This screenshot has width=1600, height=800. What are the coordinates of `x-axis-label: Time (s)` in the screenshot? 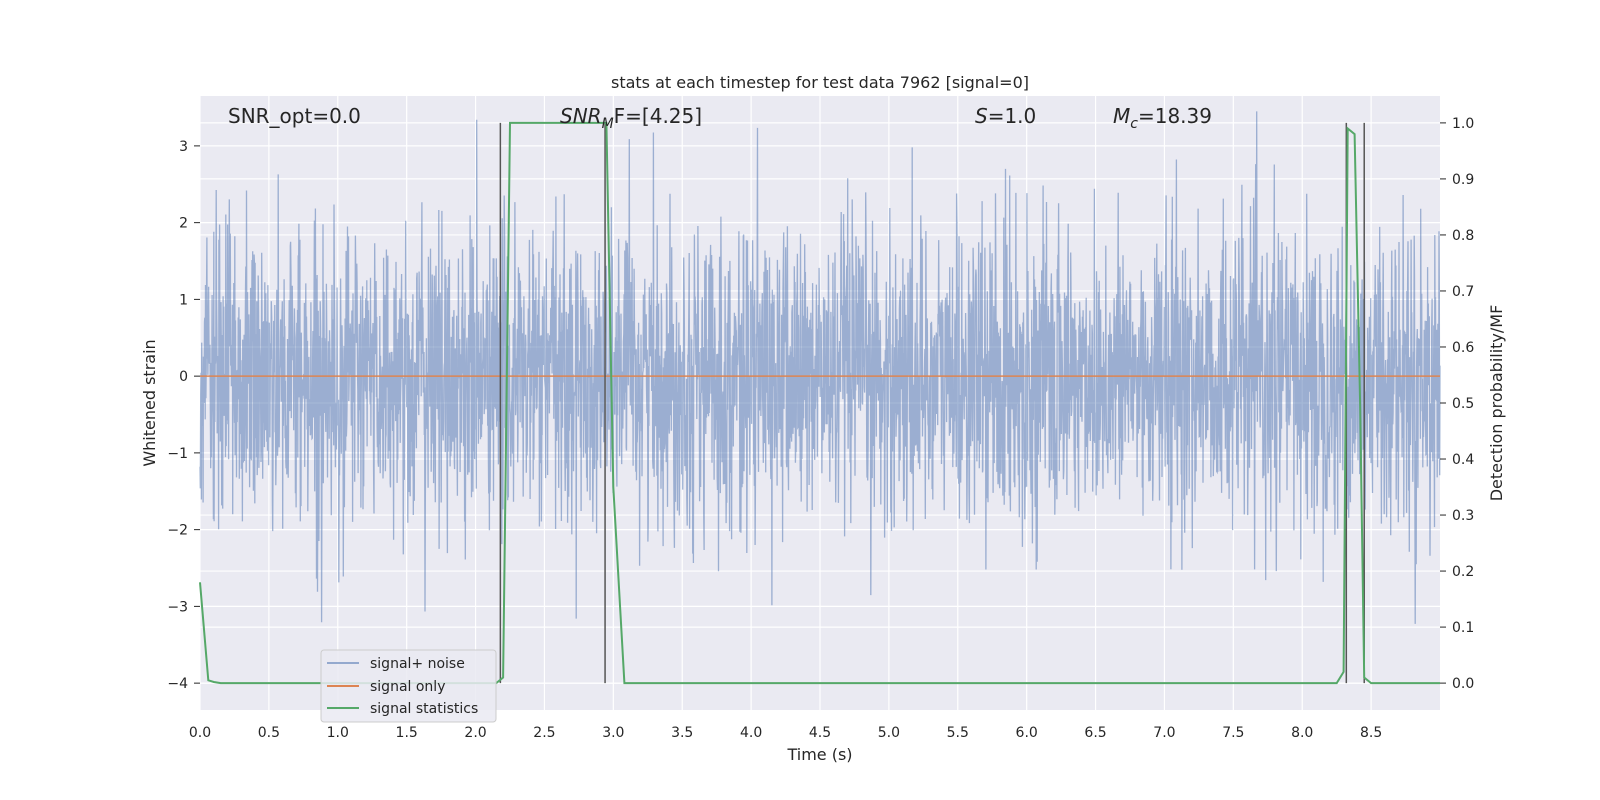 It's located at (819, 754).